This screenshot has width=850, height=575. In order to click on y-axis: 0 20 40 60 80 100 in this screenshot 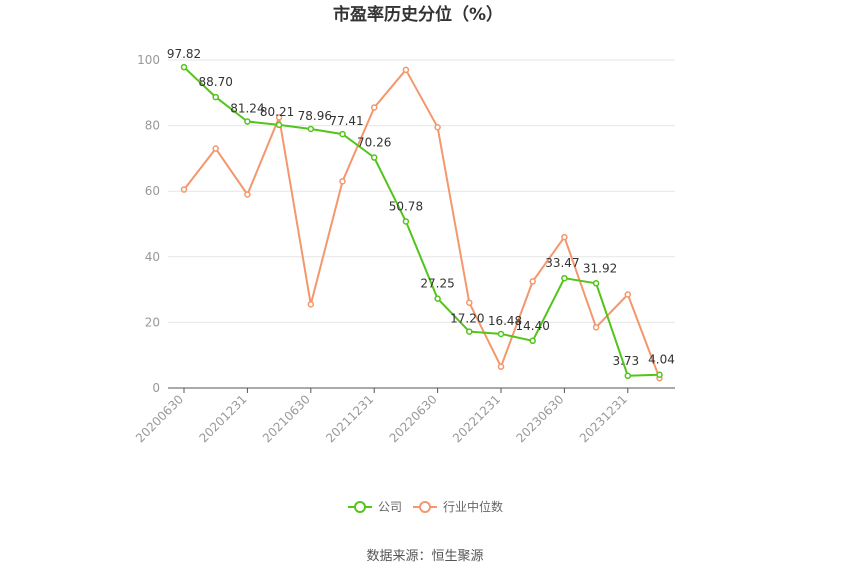, I will do `click(148, 224)`.